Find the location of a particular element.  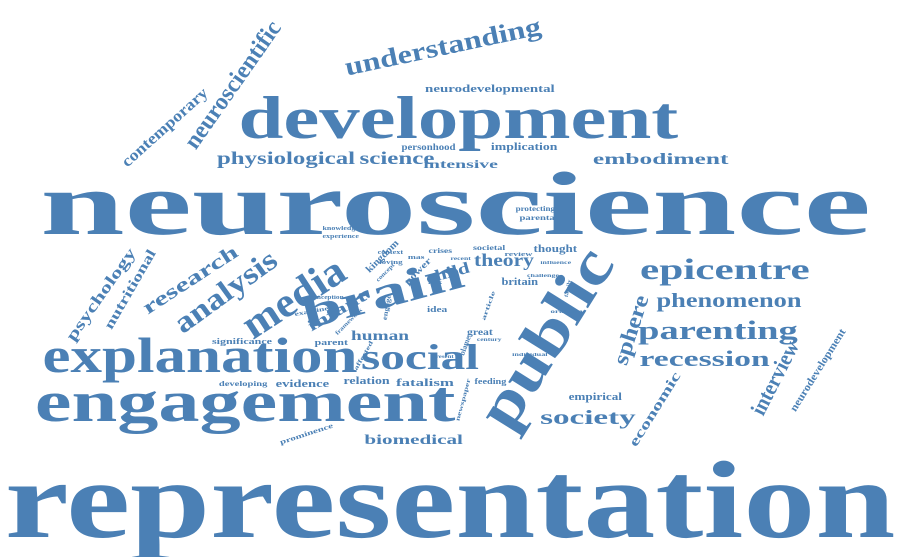

word-understanding: understanding is located at coordinates (443, 46).